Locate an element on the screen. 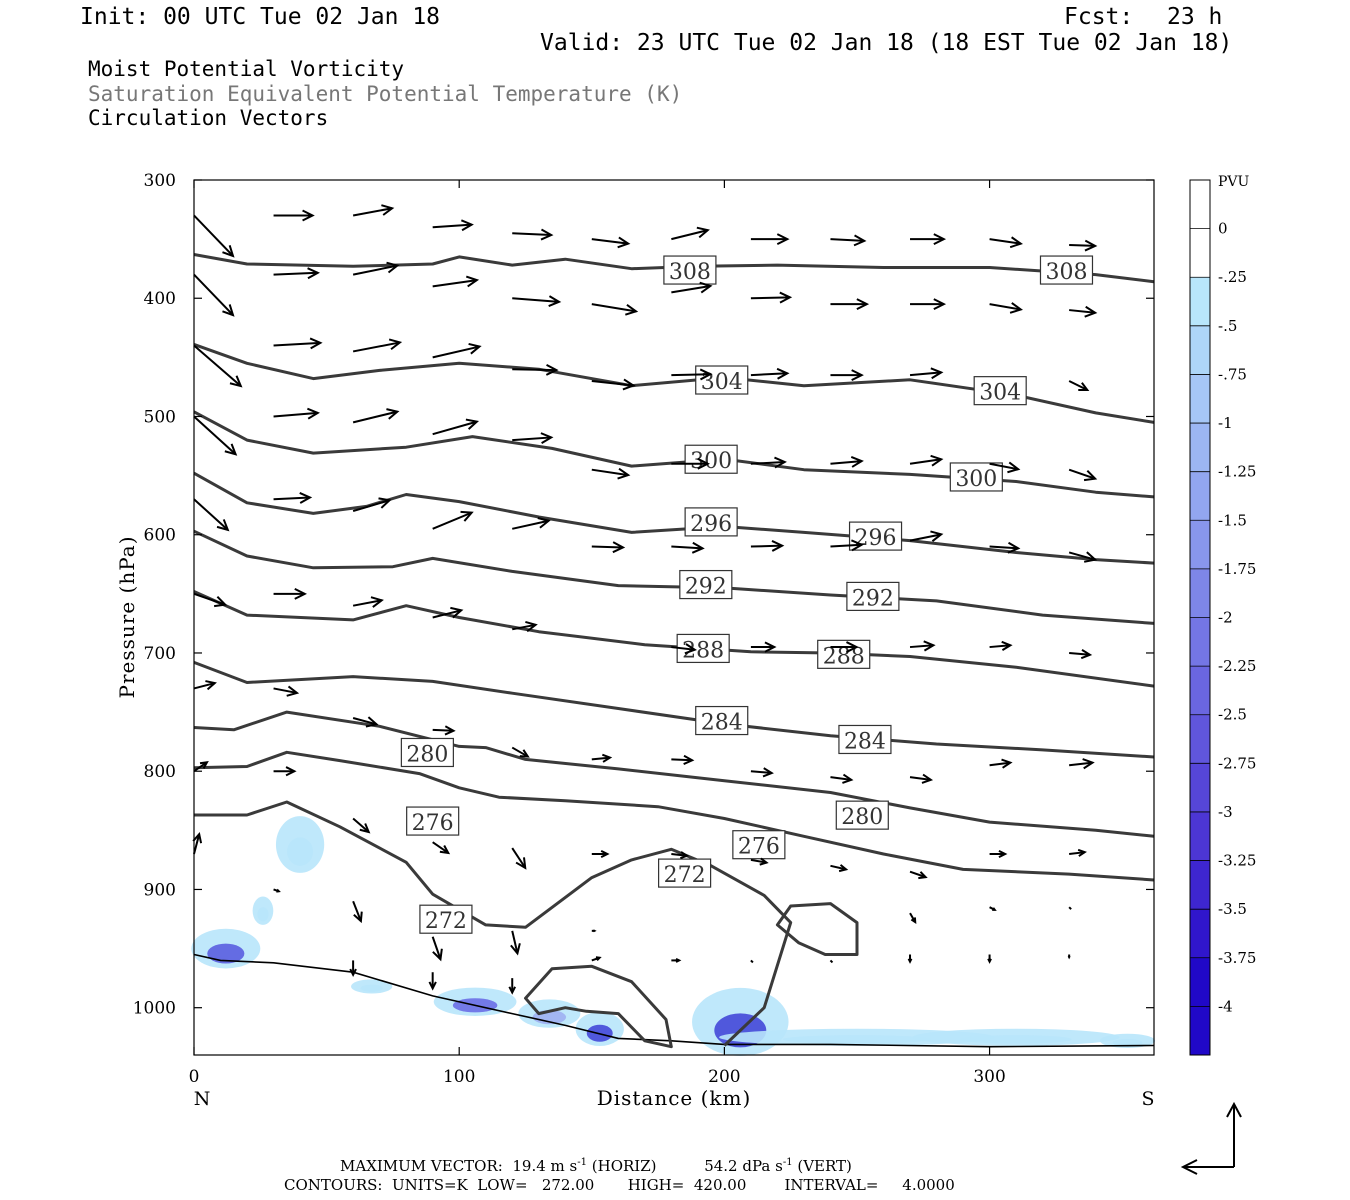  colorbar-label: -.5 is located at coordinates (1227, 326).